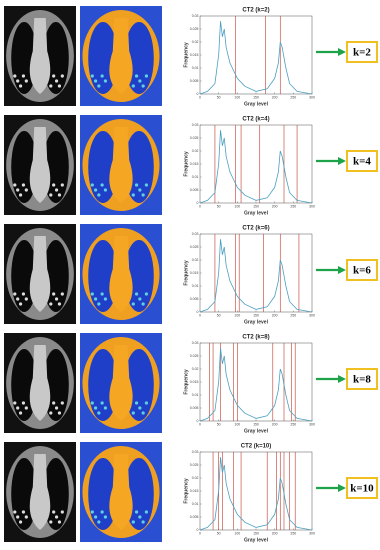 The height and width of the screenshot is (550, 380). I want to click on x-tick-label: 150, so click(256, 315).